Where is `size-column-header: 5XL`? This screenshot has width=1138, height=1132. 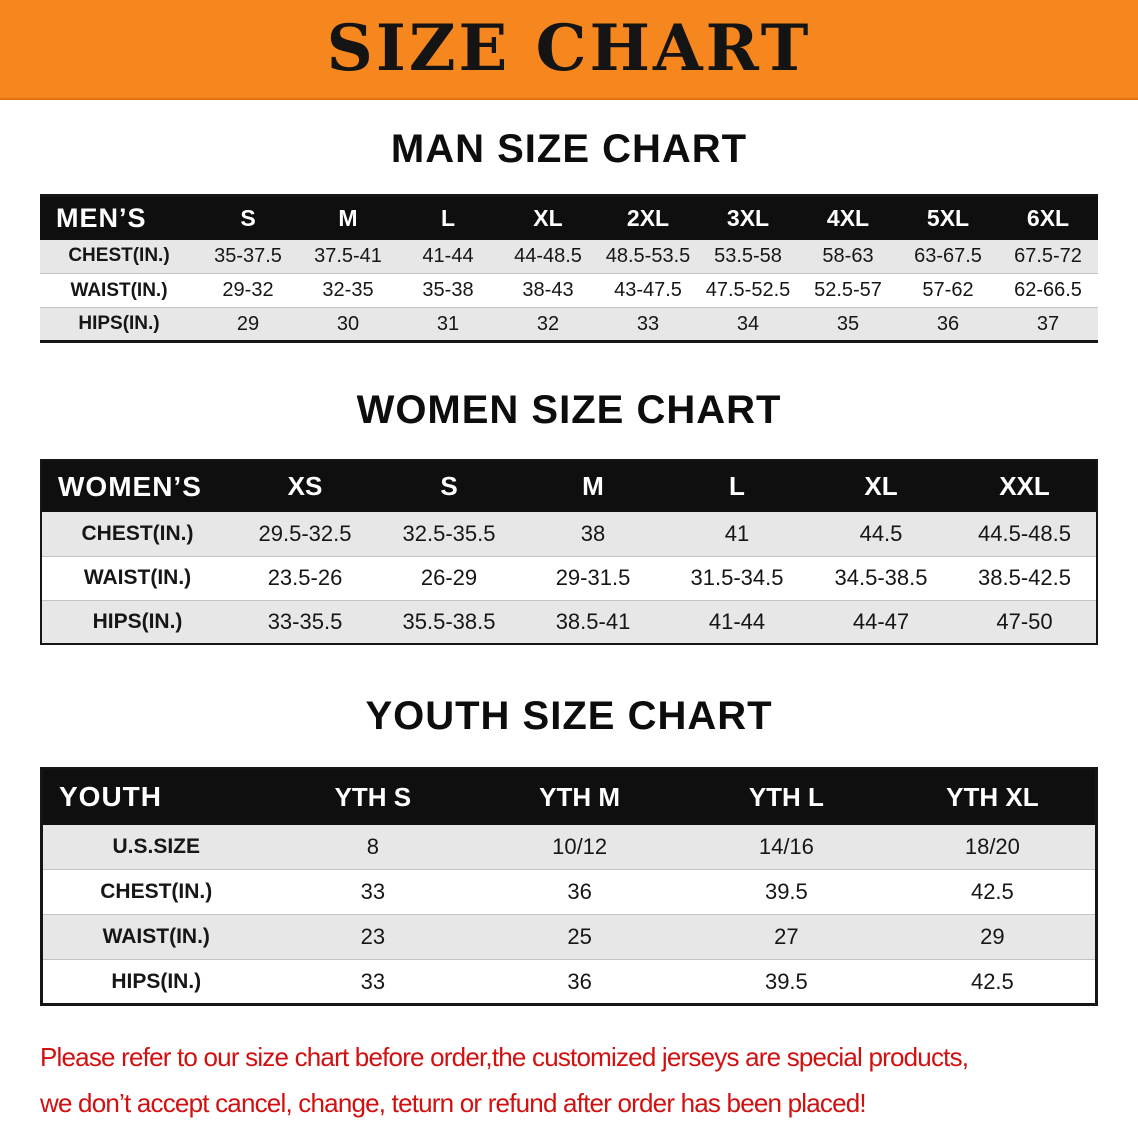 size-column-header: 5XL is located at coordinates (948, 217).